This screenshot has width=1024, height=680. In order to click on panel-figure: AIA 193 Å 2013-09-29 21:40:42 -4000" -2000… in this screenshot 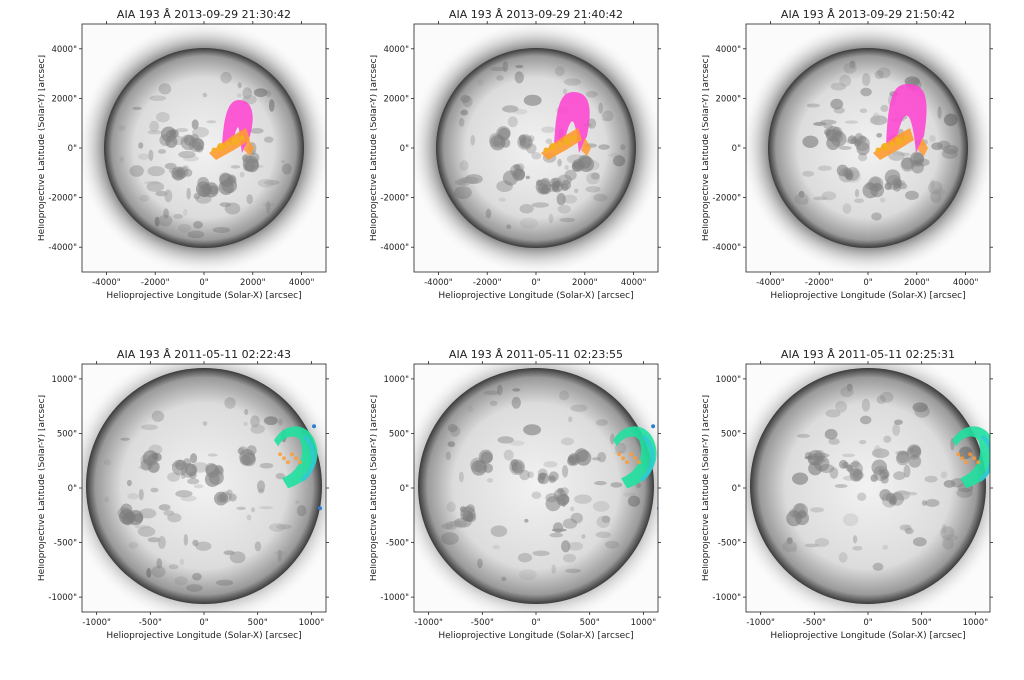, I will do `click(515, 154)`.